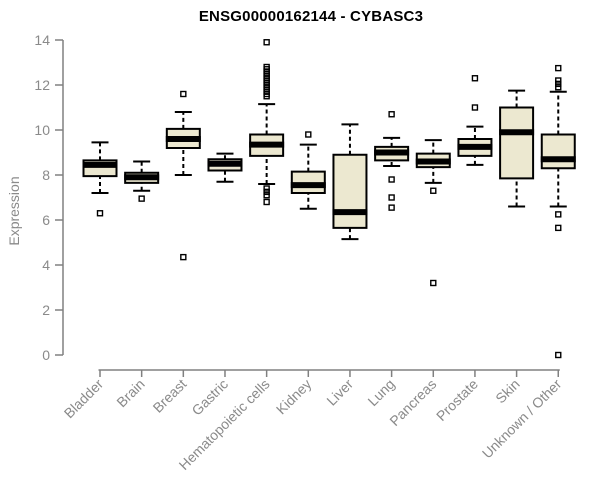 This screenshot has height=500, width=600. What do you see at coordinates (46, 265) in the screenshot?
I see `y-tick-label: 4` at bounding box center [46, 265].